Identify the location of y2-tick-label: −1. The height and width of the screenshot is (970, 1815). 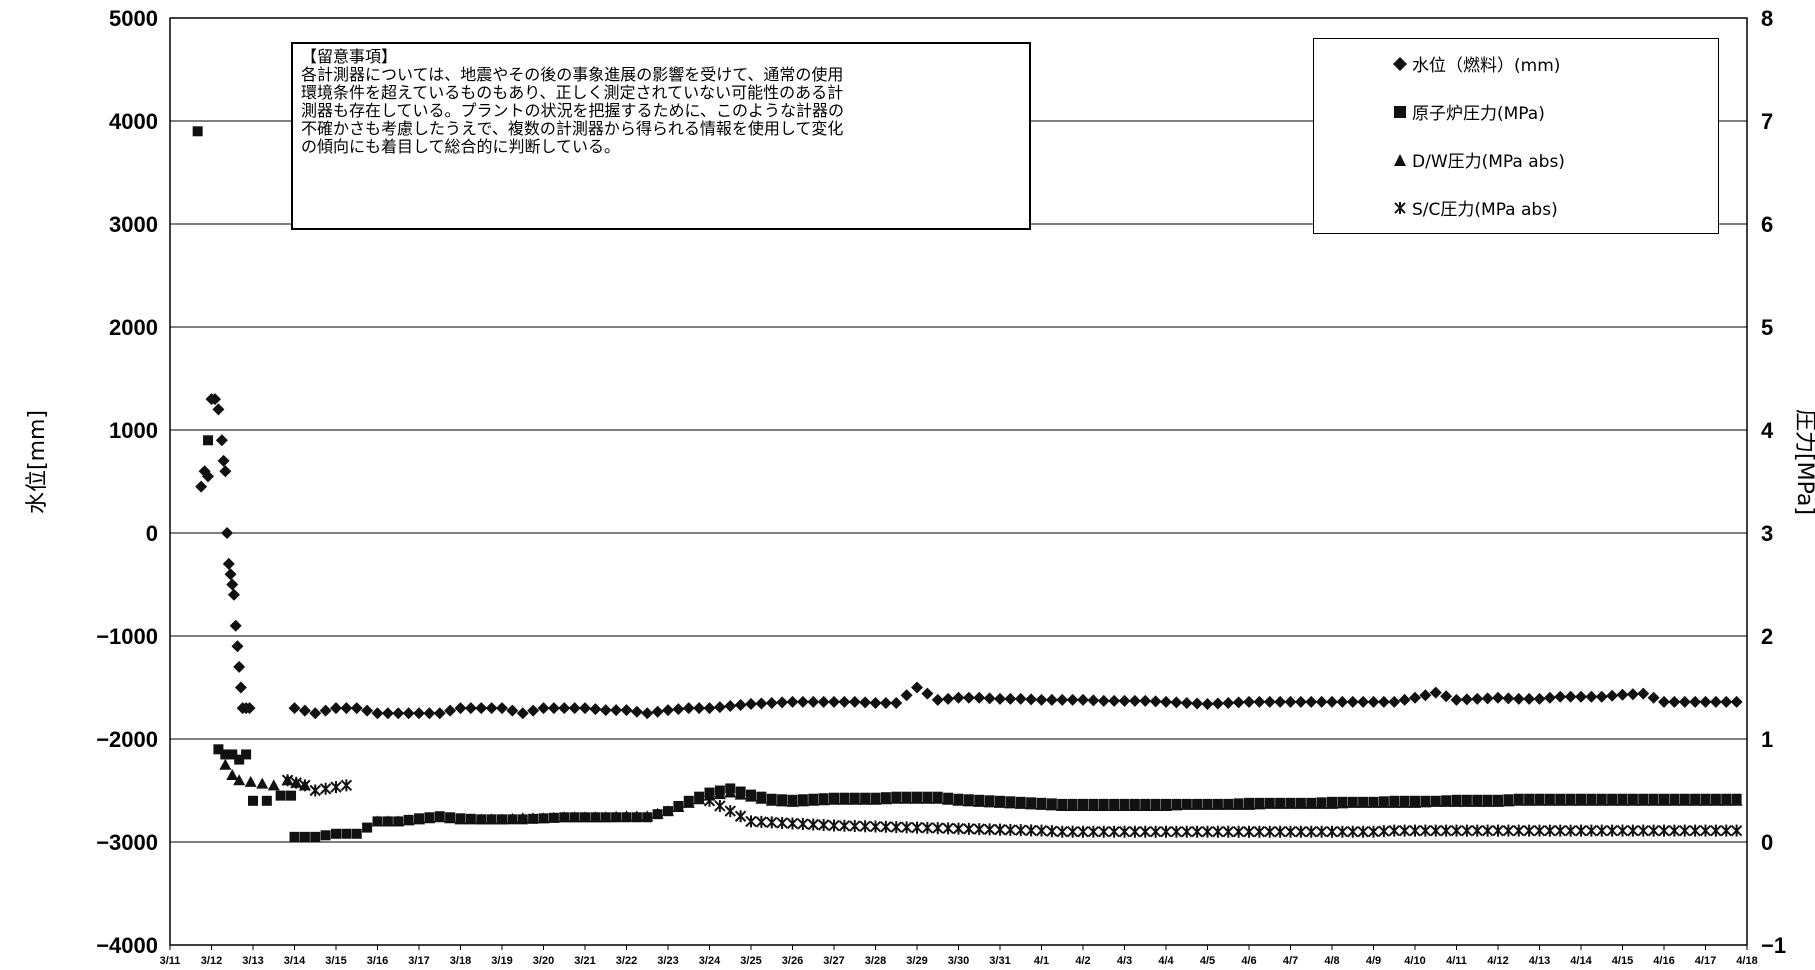
(1773, 945).